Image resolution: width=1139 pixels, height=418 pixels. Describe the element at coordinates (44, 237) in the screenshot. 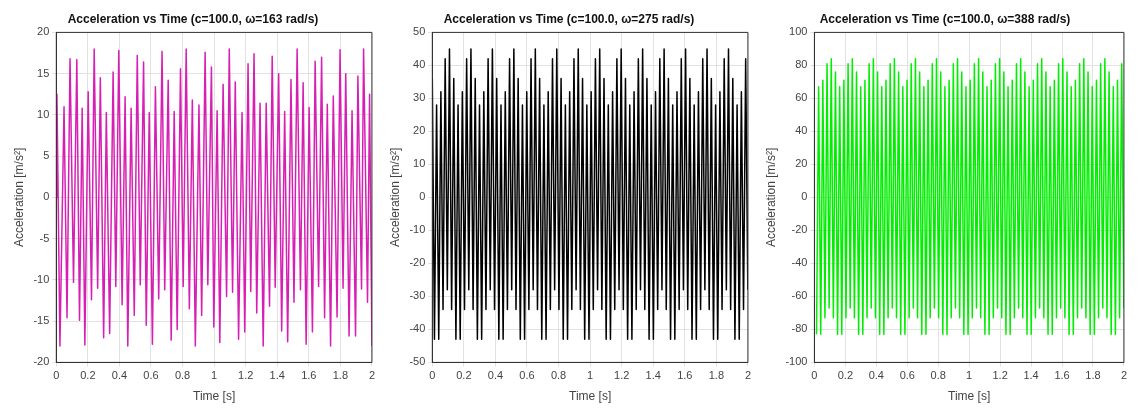

I see `y-tick-label: -5` at that location.